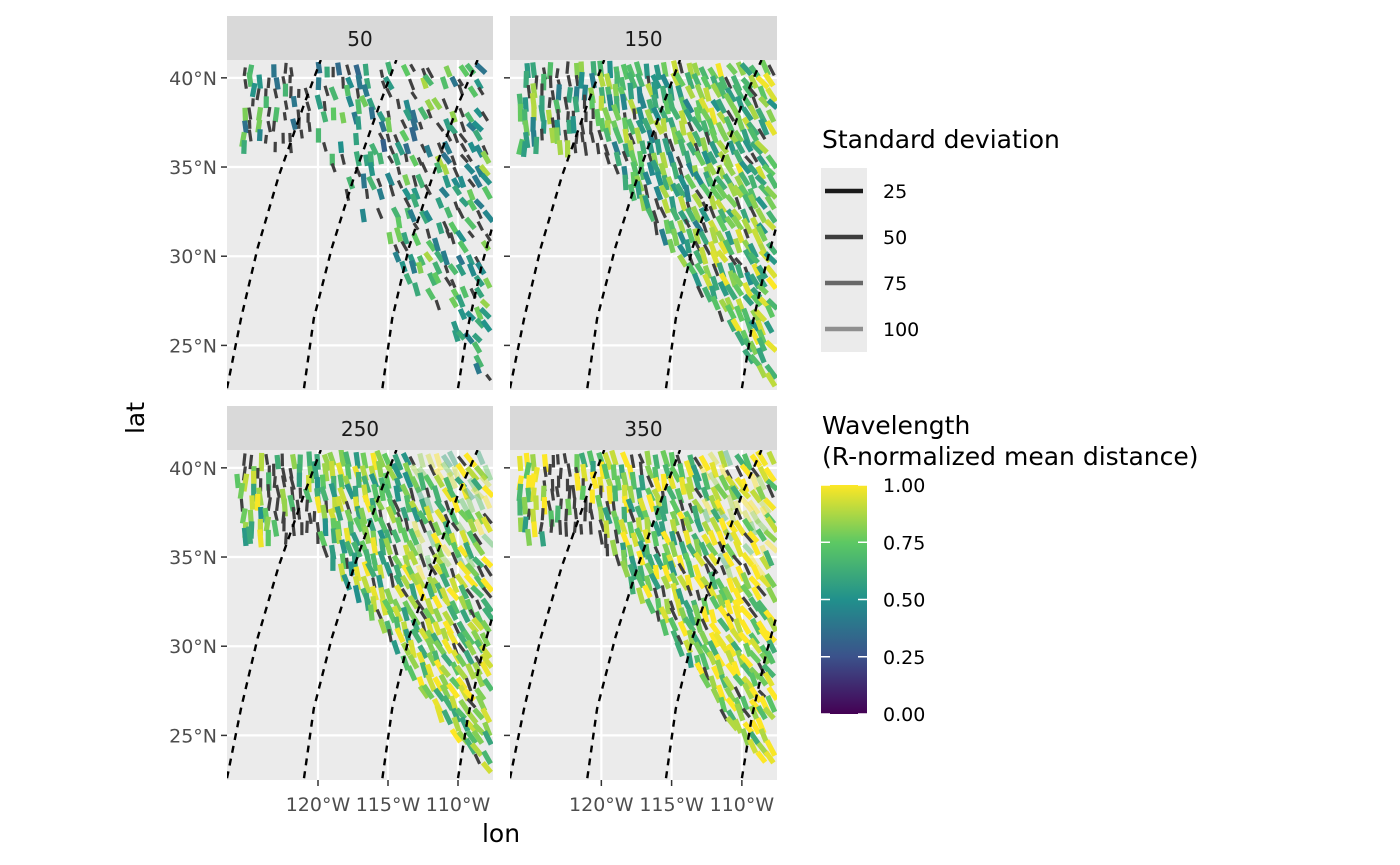 The image size is (1400, 865). Describe the element at coordinates (366, 221) in the screenshot. I see `stress-segments` at that location.